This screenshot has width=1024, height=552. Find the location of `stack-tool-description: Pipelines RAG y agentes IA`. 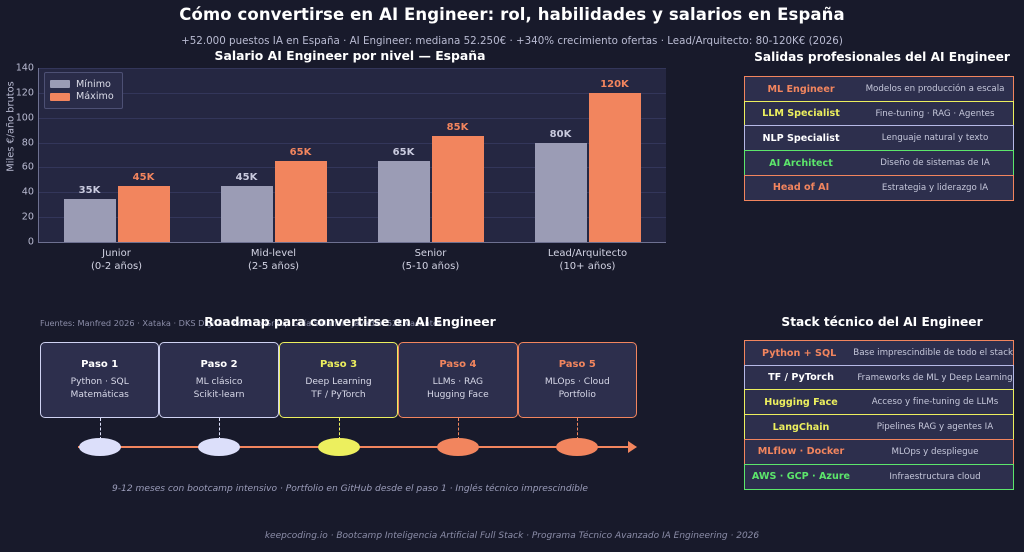

stack-tool-description: Pipelines RAG y agentes IA is located at coordinates (935, 427).